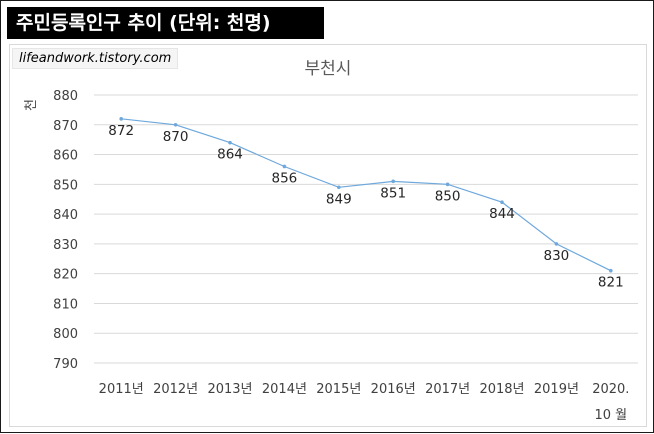 Image resolution: width=654 pixels, height=434 pixels. I want to click on data-label: 850, so click(448, 196).